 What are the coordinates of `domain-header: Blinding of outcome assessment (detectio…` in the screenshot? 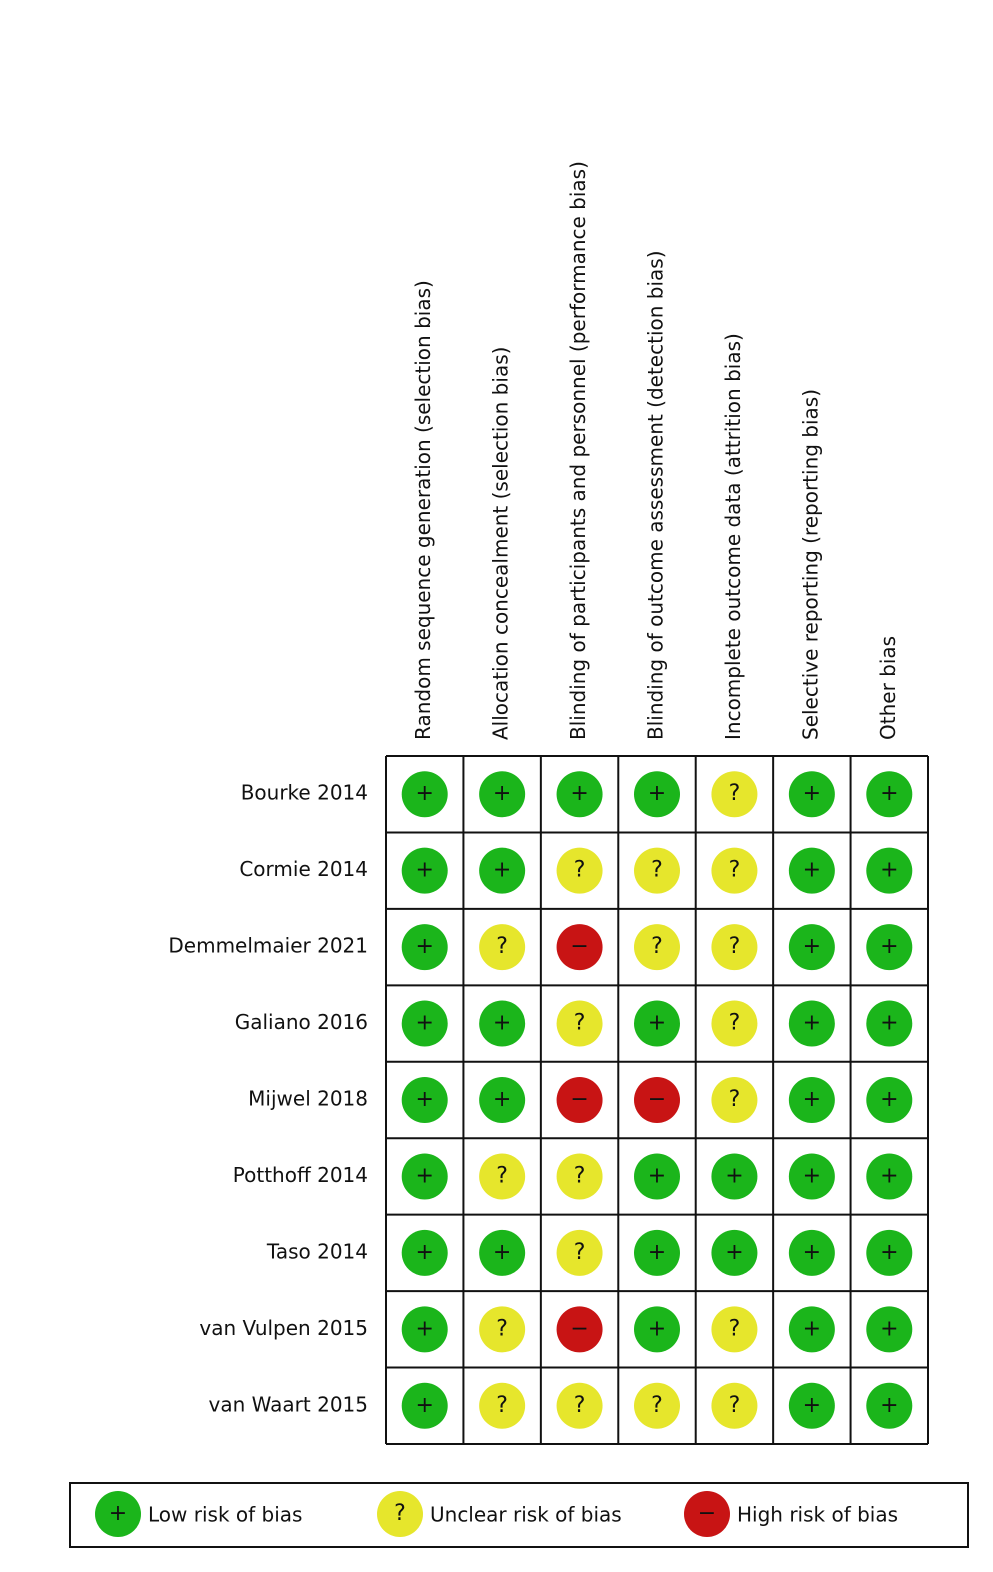 It's located at (656, 495).